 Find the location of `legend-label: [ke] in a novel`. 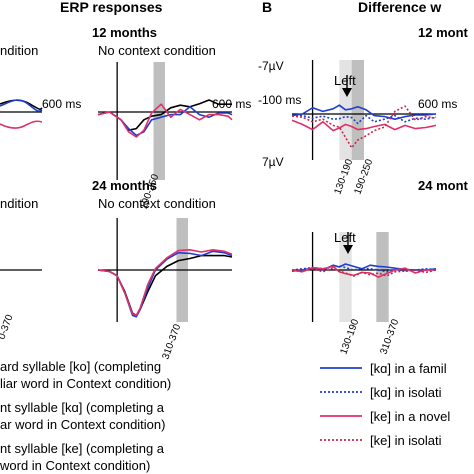

legend-label: [ke] in a novel is located at coordinates (410, 416).